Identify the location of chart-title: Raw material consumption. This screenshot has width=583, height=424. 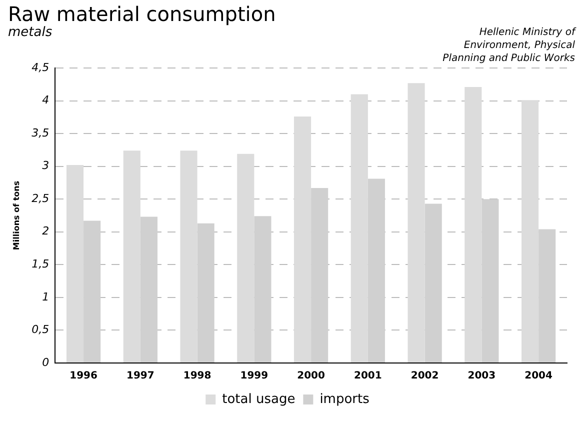
(142, 14).